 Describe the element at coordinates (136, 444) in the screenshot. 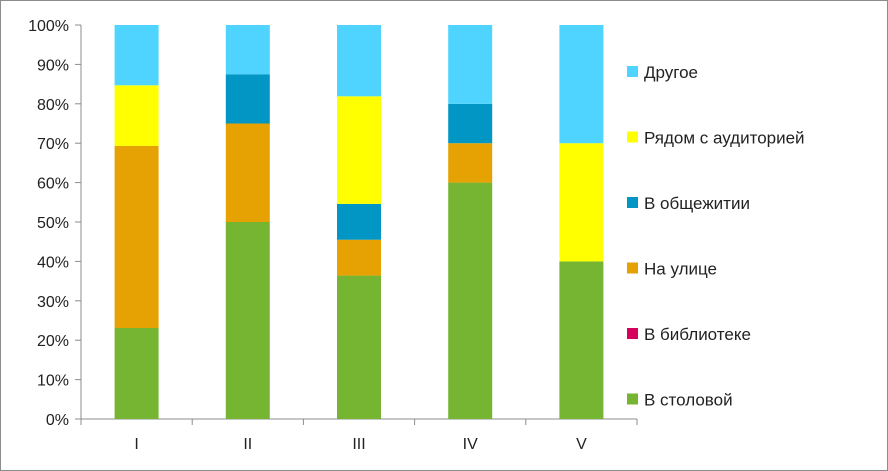

I see `x-tick-label: I` at that location.